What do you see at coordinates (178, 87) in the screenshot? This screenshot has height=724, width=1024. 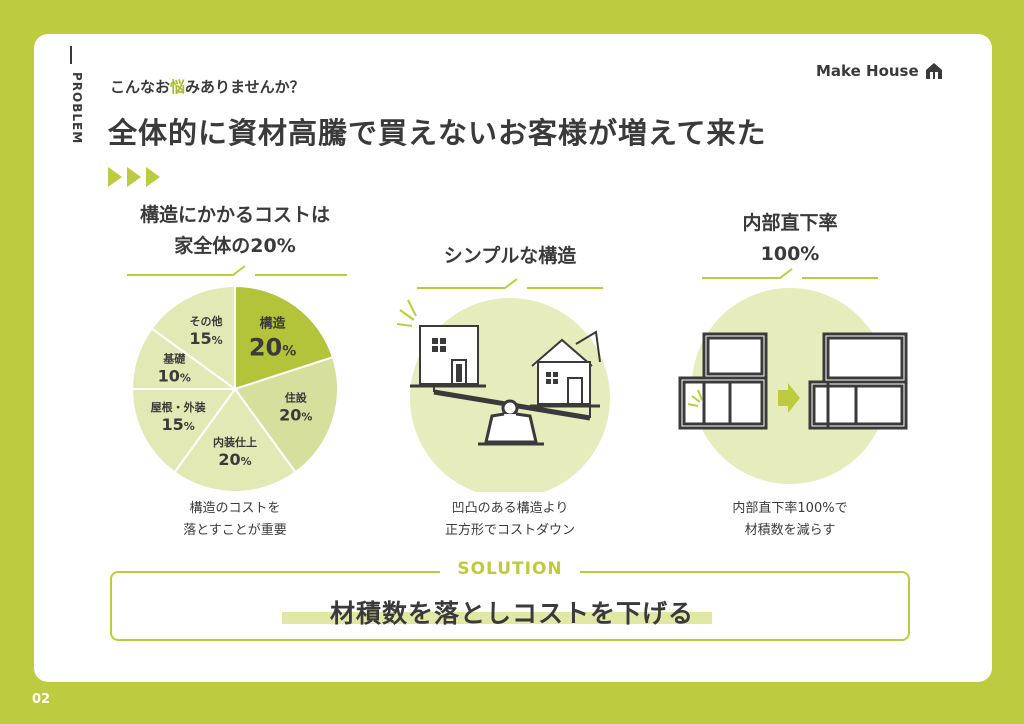 I see `subtitle-highlight: 悩` at bounding box center [178, 87].